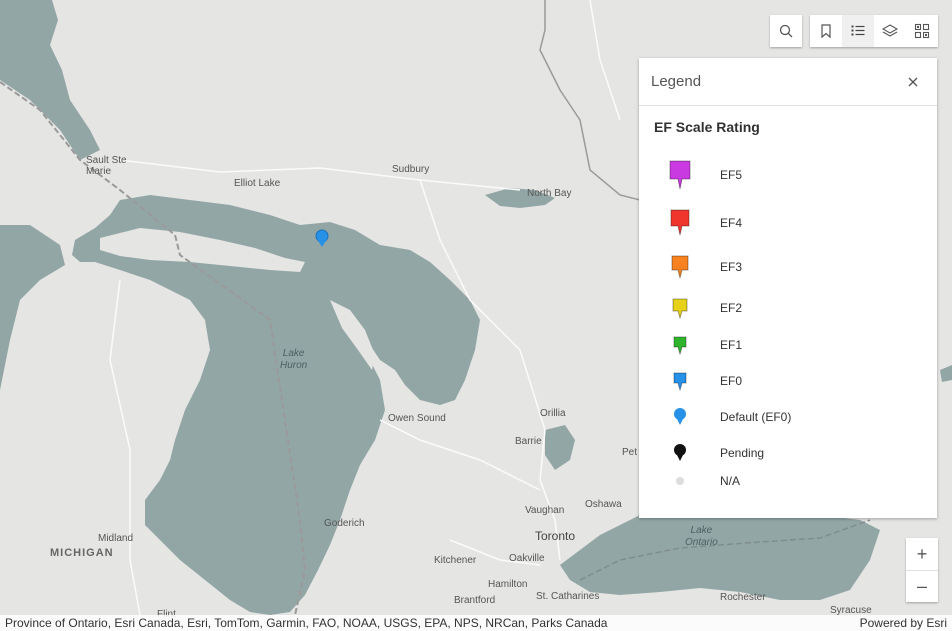  What do you see at coordinates (742, 453) in the screenshot?
I see `legend-label-pending: Pending` at bounding box center [742, 453].